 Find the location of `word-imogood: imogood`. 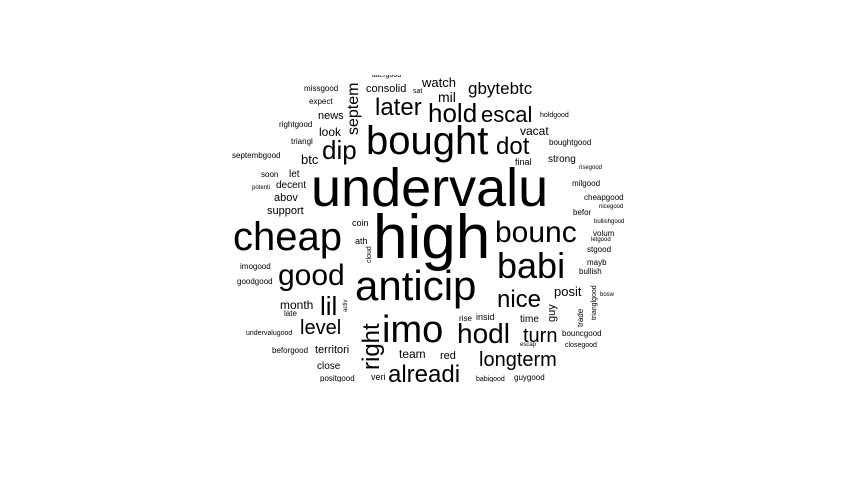

word-imogood: imogood is located at coordinates (255, 266).